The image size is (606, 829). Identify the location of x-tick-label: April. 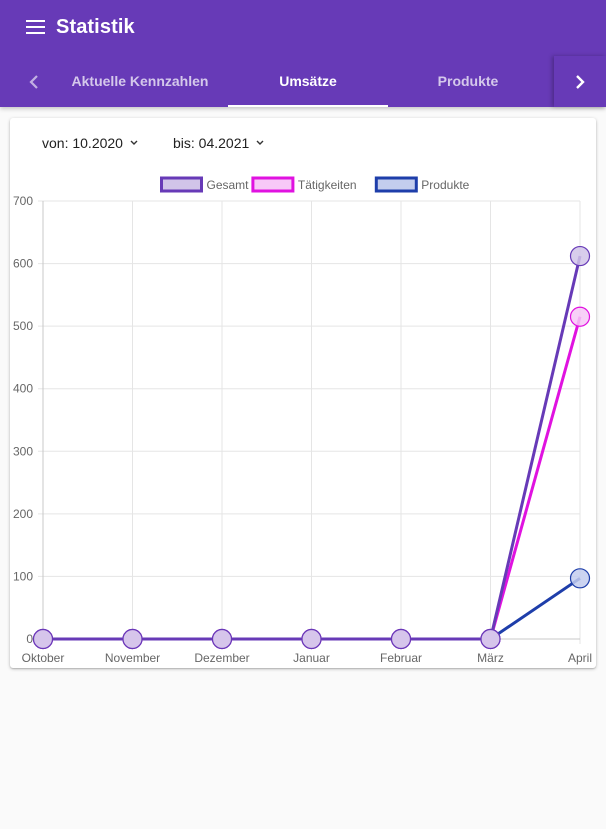
(580, 658).